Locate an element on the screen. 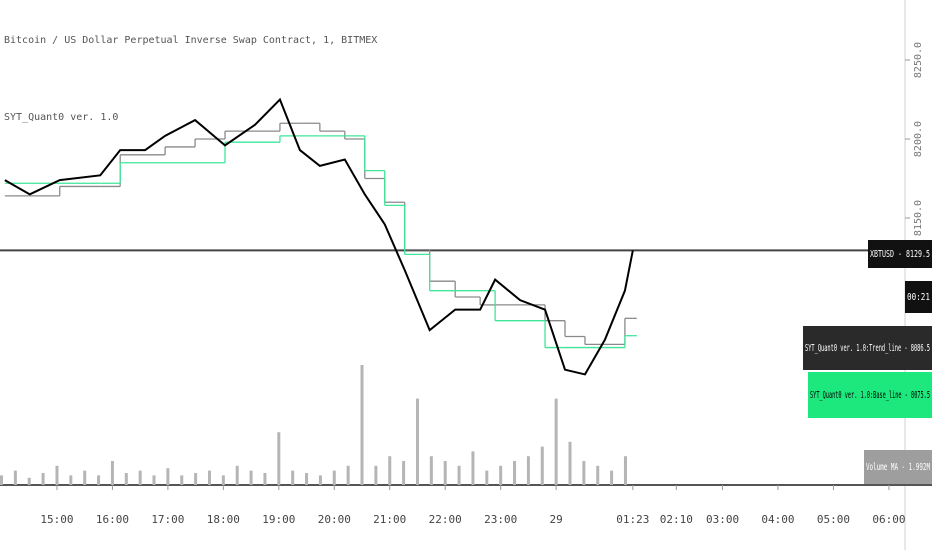  price-label: Volume MA - 1.992M is located at coordinates (898, 467).